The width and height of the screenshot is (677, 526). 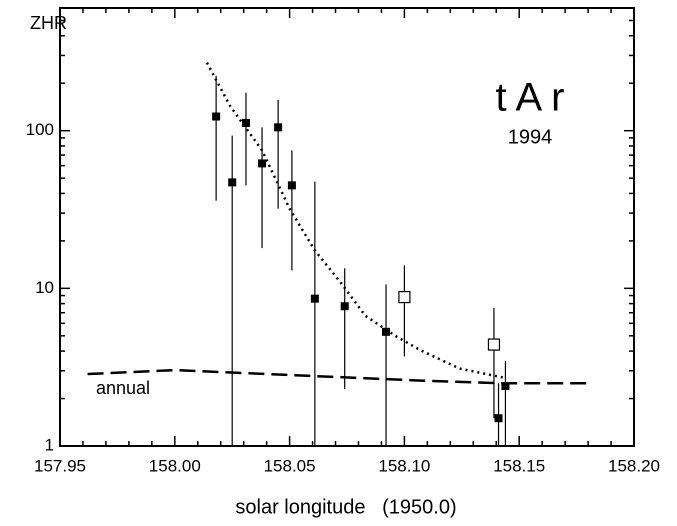 I want to click on x-tick-label: 158.10, so click(x=404, y=465).